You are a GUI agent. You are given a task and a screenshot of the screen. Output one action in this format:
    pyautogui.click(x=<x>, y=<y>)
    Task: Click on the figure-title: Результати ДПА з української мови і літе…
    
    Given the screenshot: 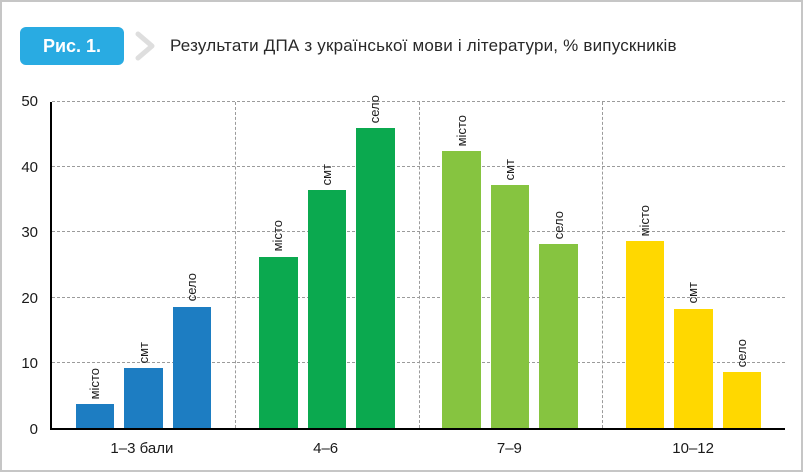 What is the action you would take?
    pyautogui.click(x=423, y=45)
    